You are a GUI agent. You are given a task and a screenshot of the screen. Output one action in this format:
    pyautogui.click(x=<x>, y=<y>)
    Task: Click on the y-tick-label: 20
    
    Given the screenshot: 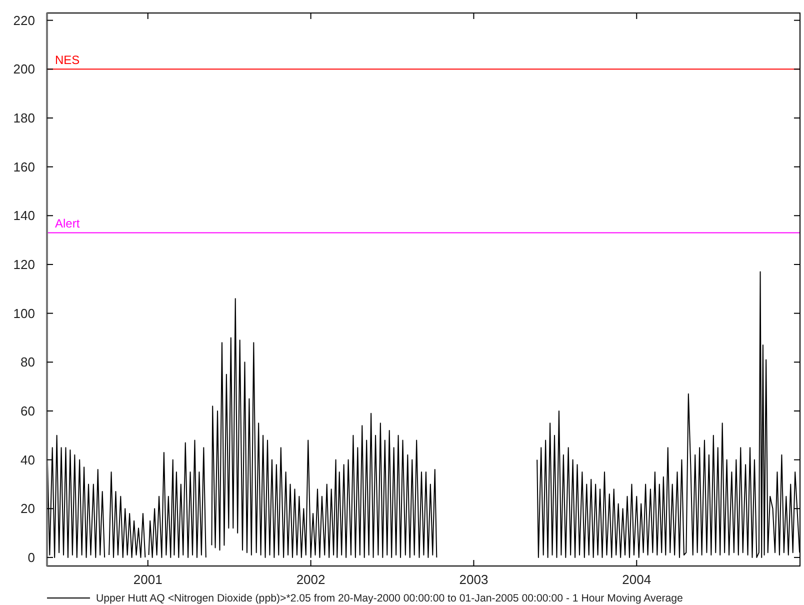 What is the action you would take?
    pyautogui.click(x=27, y=508)
    